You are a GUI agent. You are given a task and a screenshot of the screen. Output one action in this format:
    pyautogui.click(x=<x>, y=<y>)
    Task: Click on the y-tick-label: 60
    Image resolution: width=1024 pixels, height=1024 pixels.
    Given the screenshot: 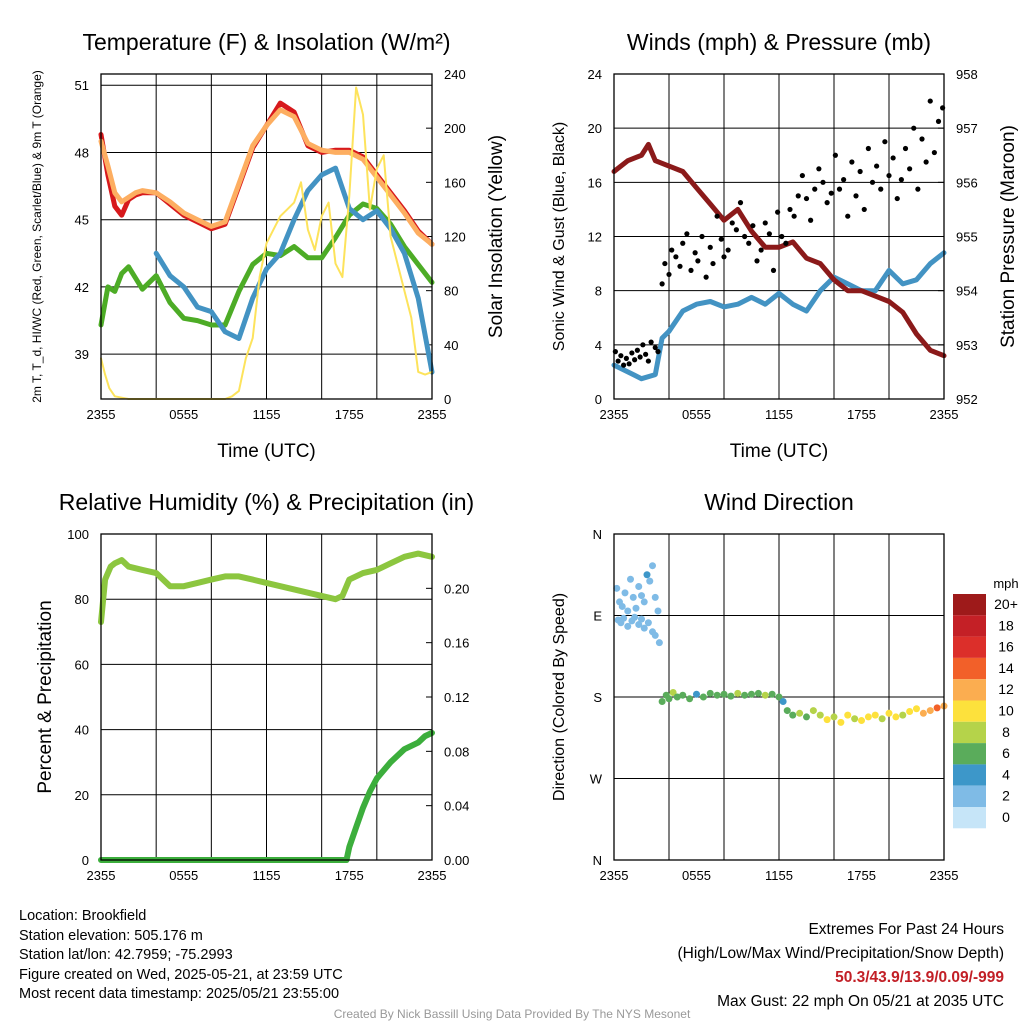 What is the action you would take?
    pyautogui.click(x=82, y=664)
    